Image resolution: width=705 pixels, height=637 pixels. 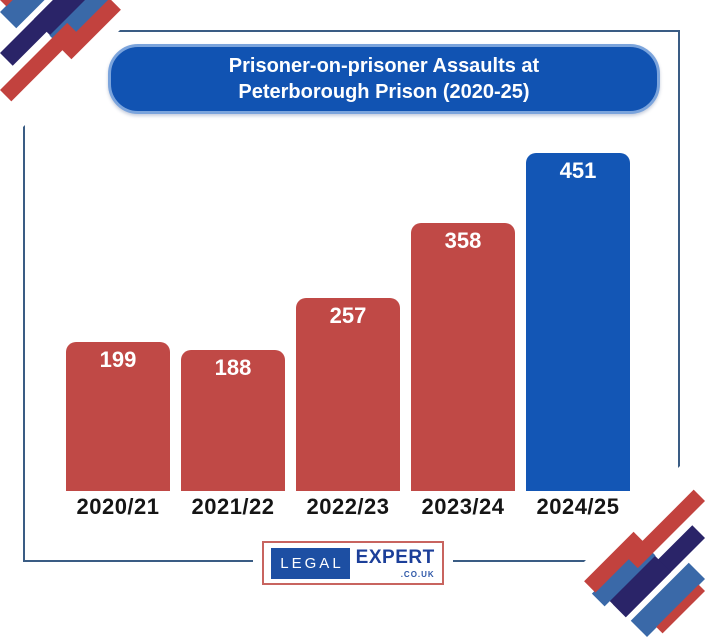 I want to click on x-axis-label-2021/22: 2021/22, so click(x=233, y=506).